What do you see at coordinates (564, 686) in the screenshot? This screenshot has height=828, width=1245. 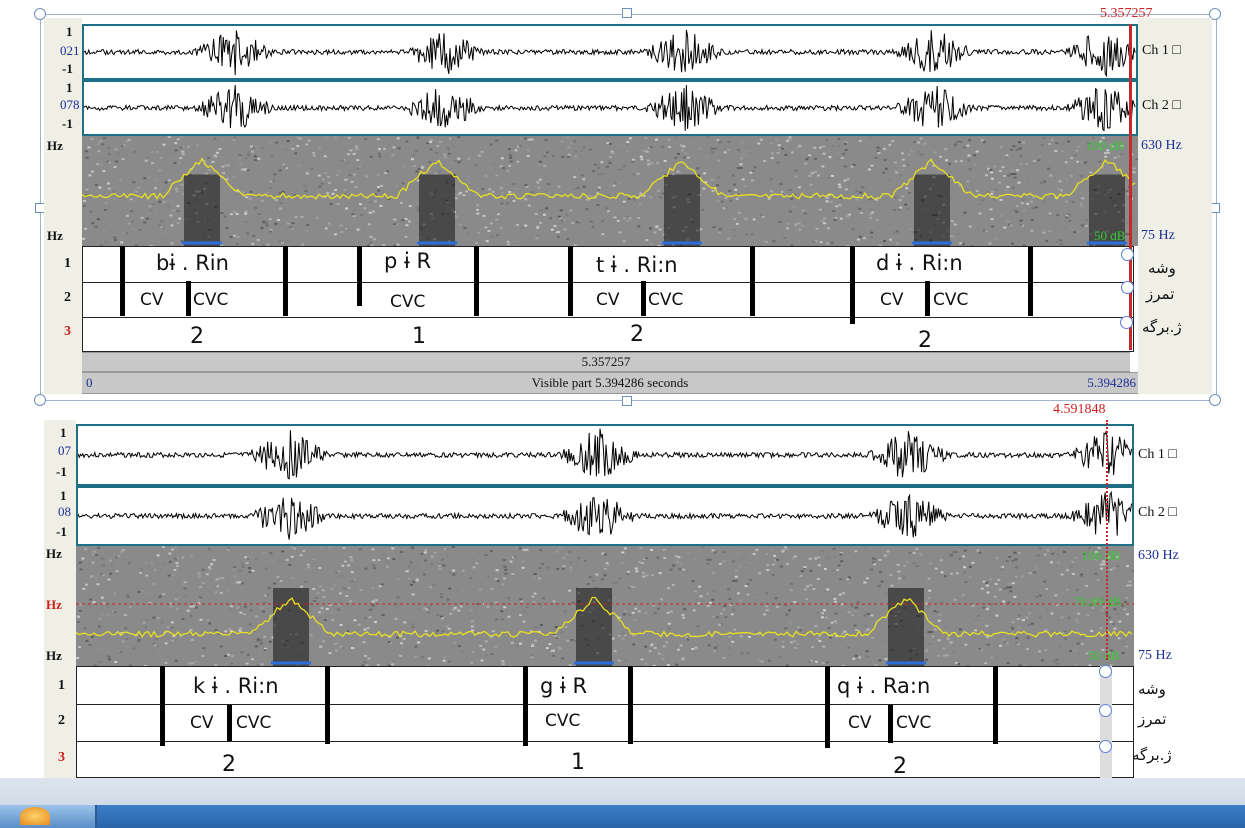 I see `word-label: g ɨ R` at bounding box center [564, 686].